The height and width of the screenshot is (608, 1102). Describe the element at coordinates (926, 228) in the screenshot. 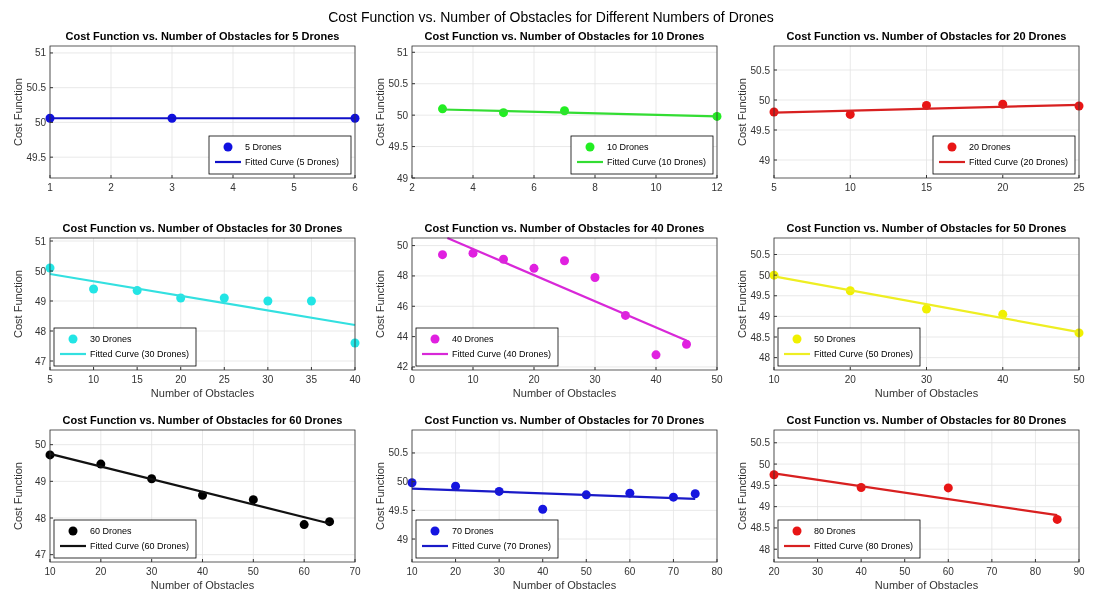

I see `chart-title: Cost Function vs. Number of Obstacles for 50 Drones` at that location.